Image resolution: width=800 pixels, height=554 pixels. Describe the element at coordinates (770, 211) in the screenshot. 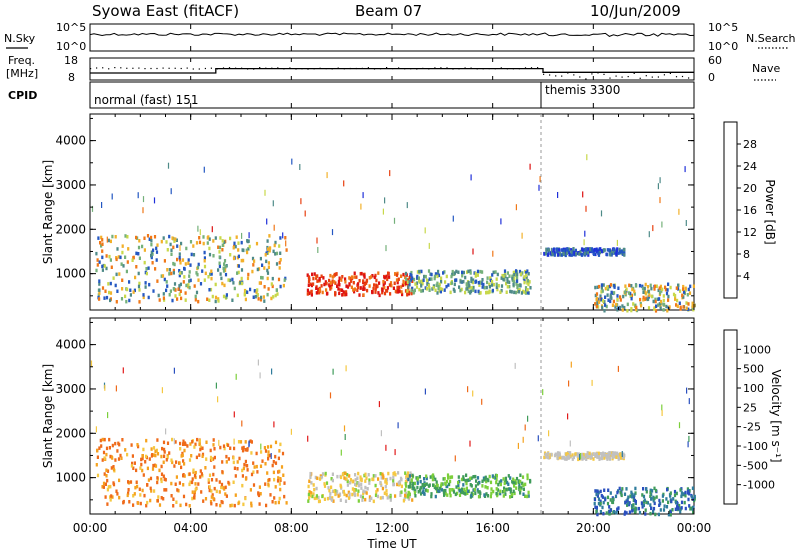

I see `power-colorbar-label: Power [dB]` at that location.